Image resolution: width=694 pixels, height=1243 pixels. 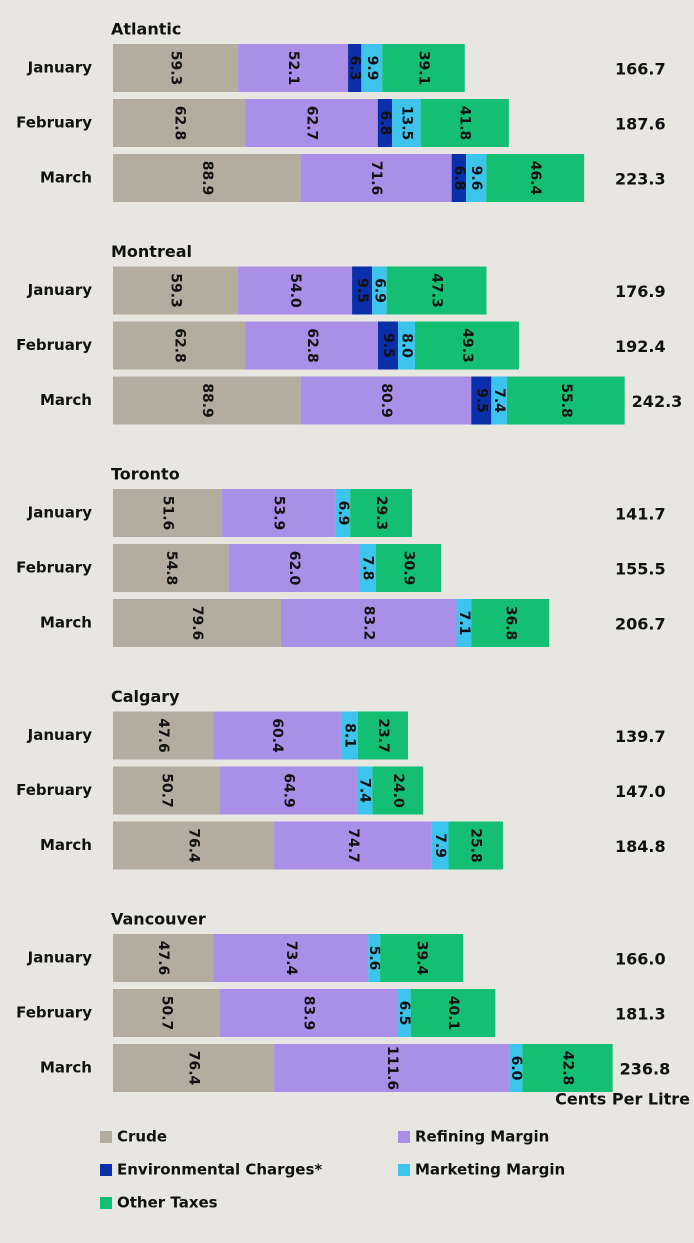 What do you see at coordinates (142, 1137) in the screenshot?
I see `legend-label: Crude` at bounding box center [142, 1137].